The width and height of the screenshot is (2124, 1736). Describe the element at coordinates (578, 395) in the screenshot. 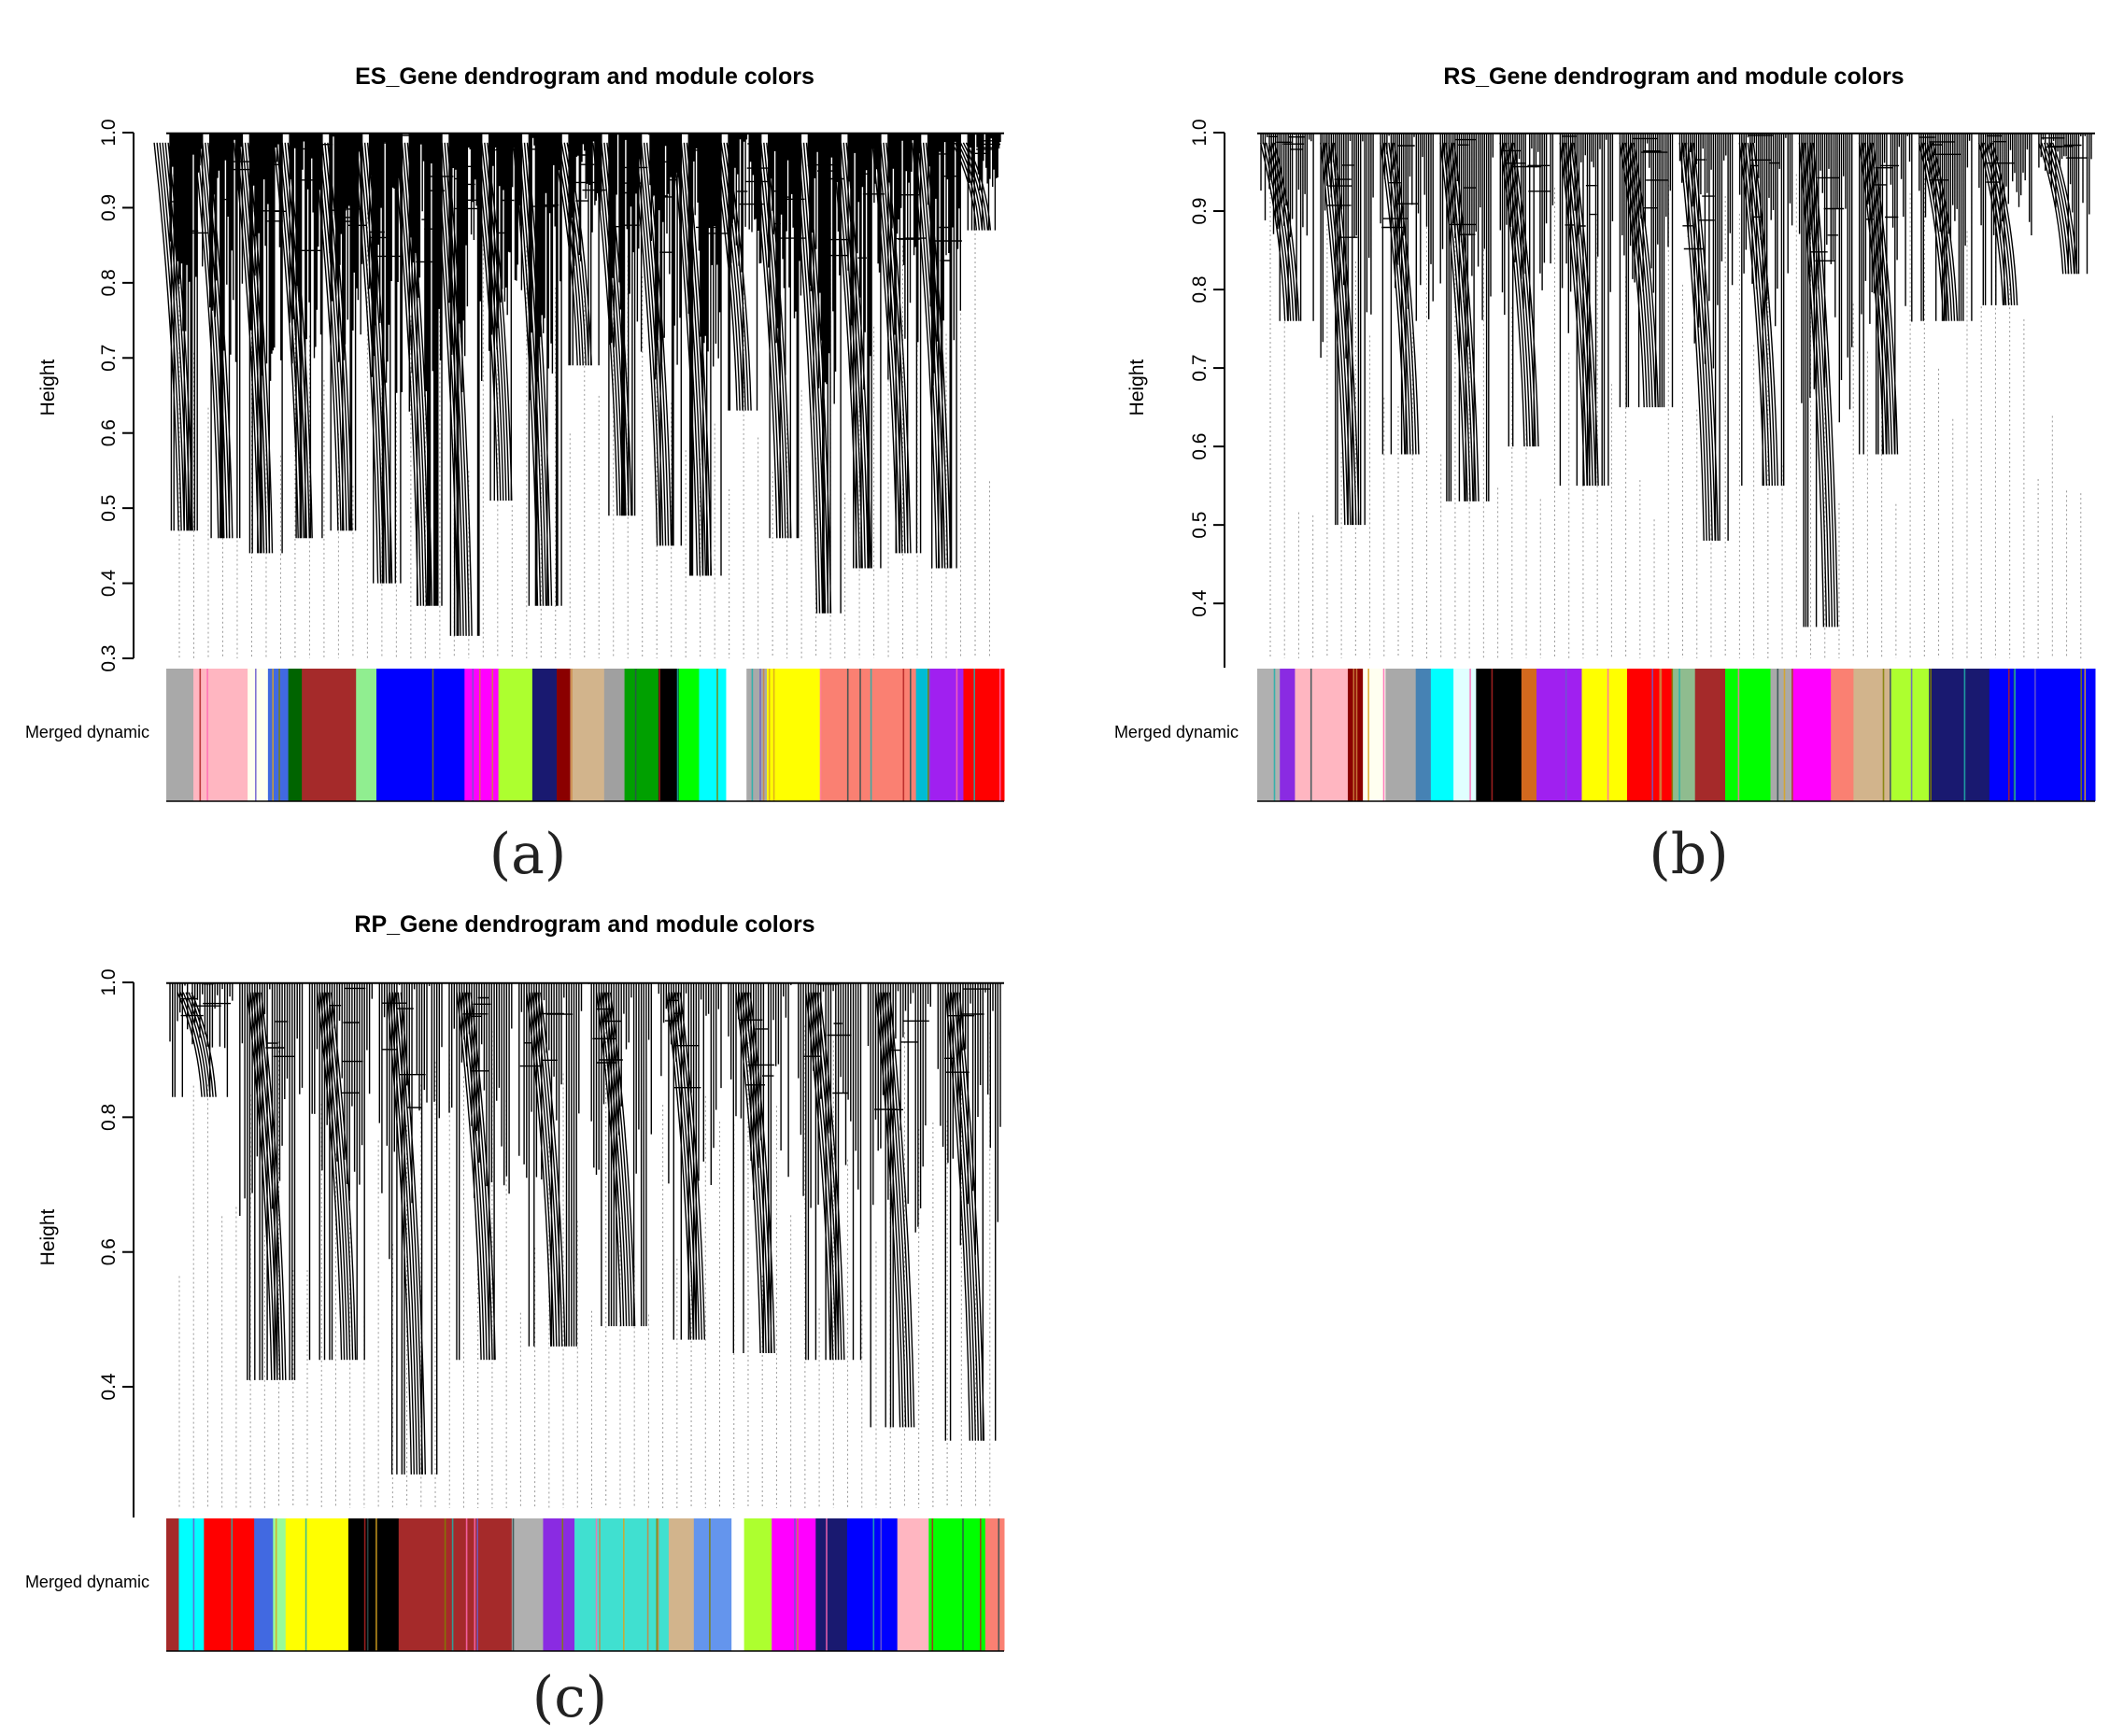

I see `dendrogram-es` at that location.